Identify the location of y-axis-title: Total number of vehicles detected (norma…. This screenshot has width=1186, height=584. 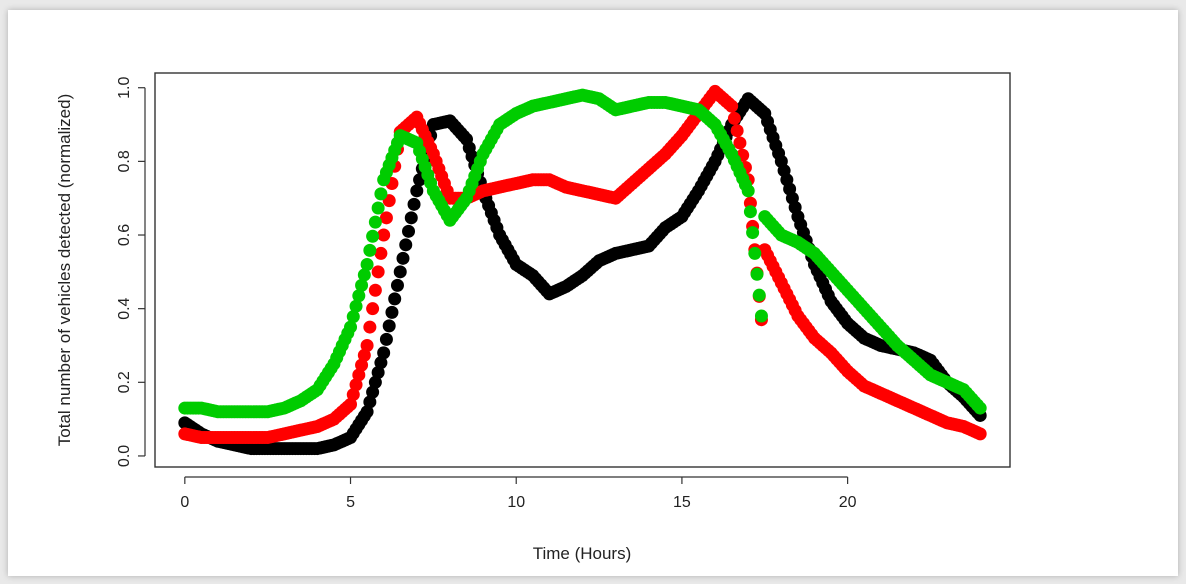
(64, 270).